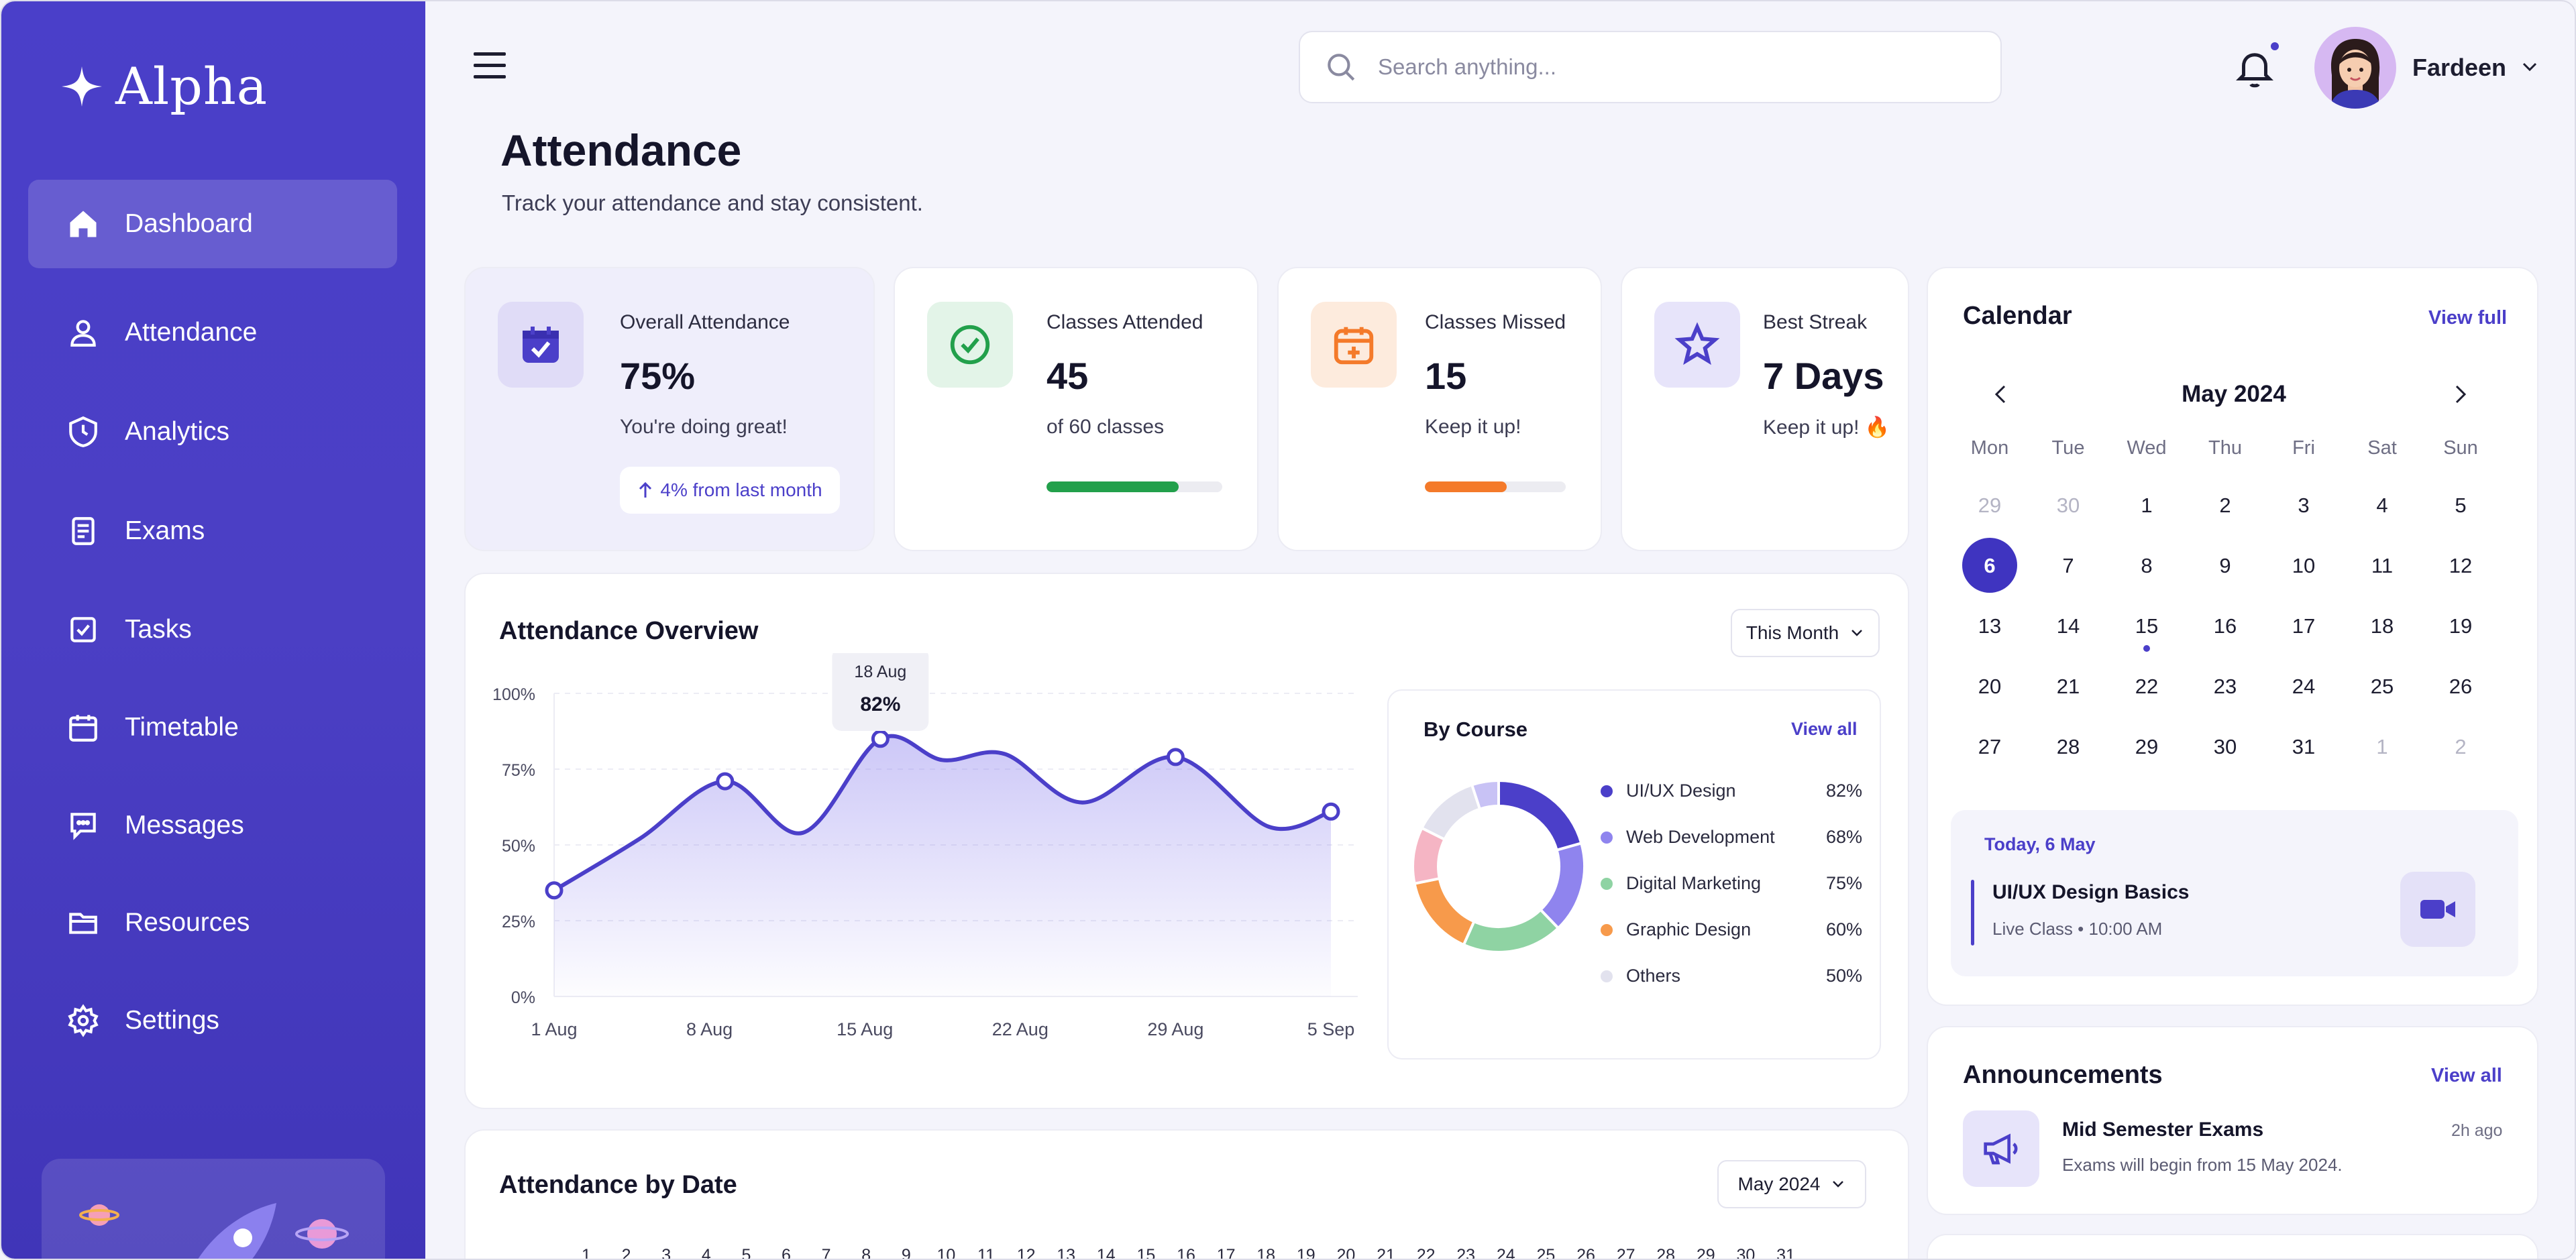 The image size is (2576, 1260). I want to click on date-label: 22, so click(1426, 1253).